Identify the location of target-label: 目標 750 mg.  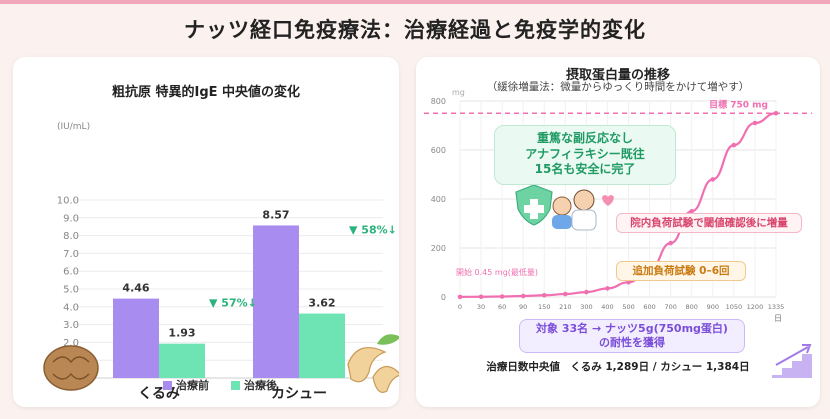
(738, 104).